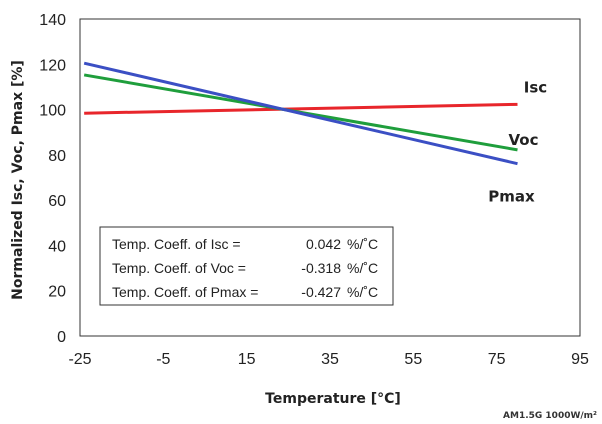 The width and height of the screenshot is (602, 424). What do you see at coordinates (79, 359) in the screenshot?
I see `x-tick-label: -25` at bounding box center [79, 359].